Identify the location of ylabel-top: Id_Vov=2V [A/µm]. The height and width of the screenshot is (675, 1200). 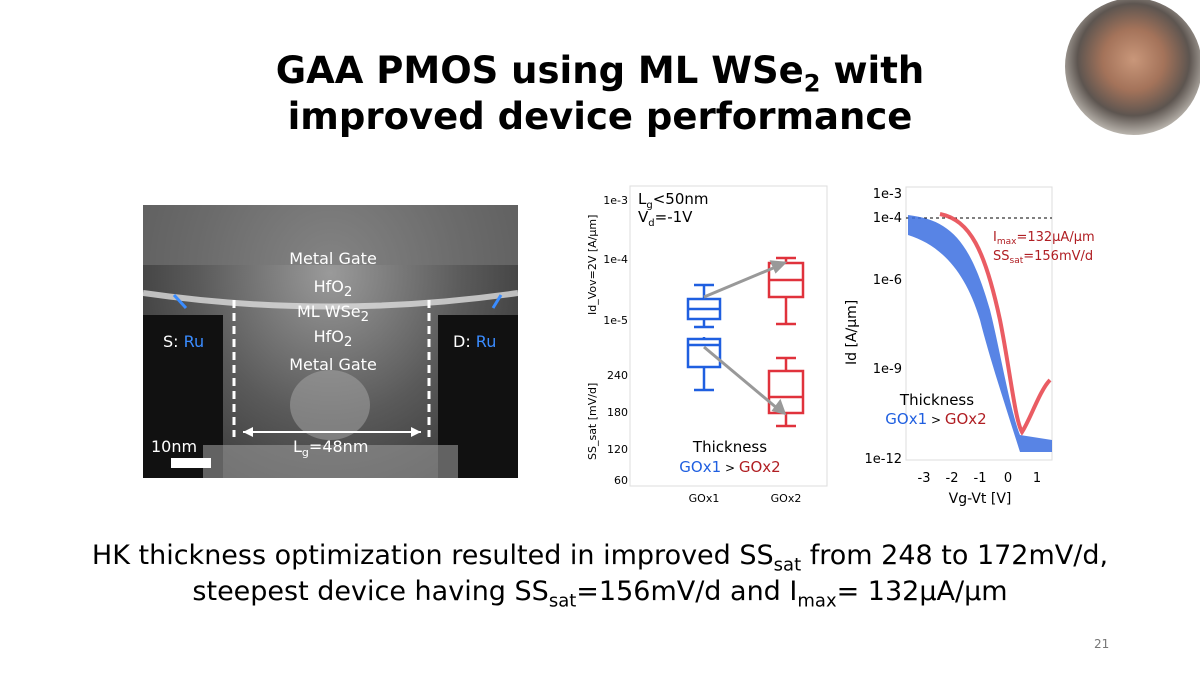
(592, 265).